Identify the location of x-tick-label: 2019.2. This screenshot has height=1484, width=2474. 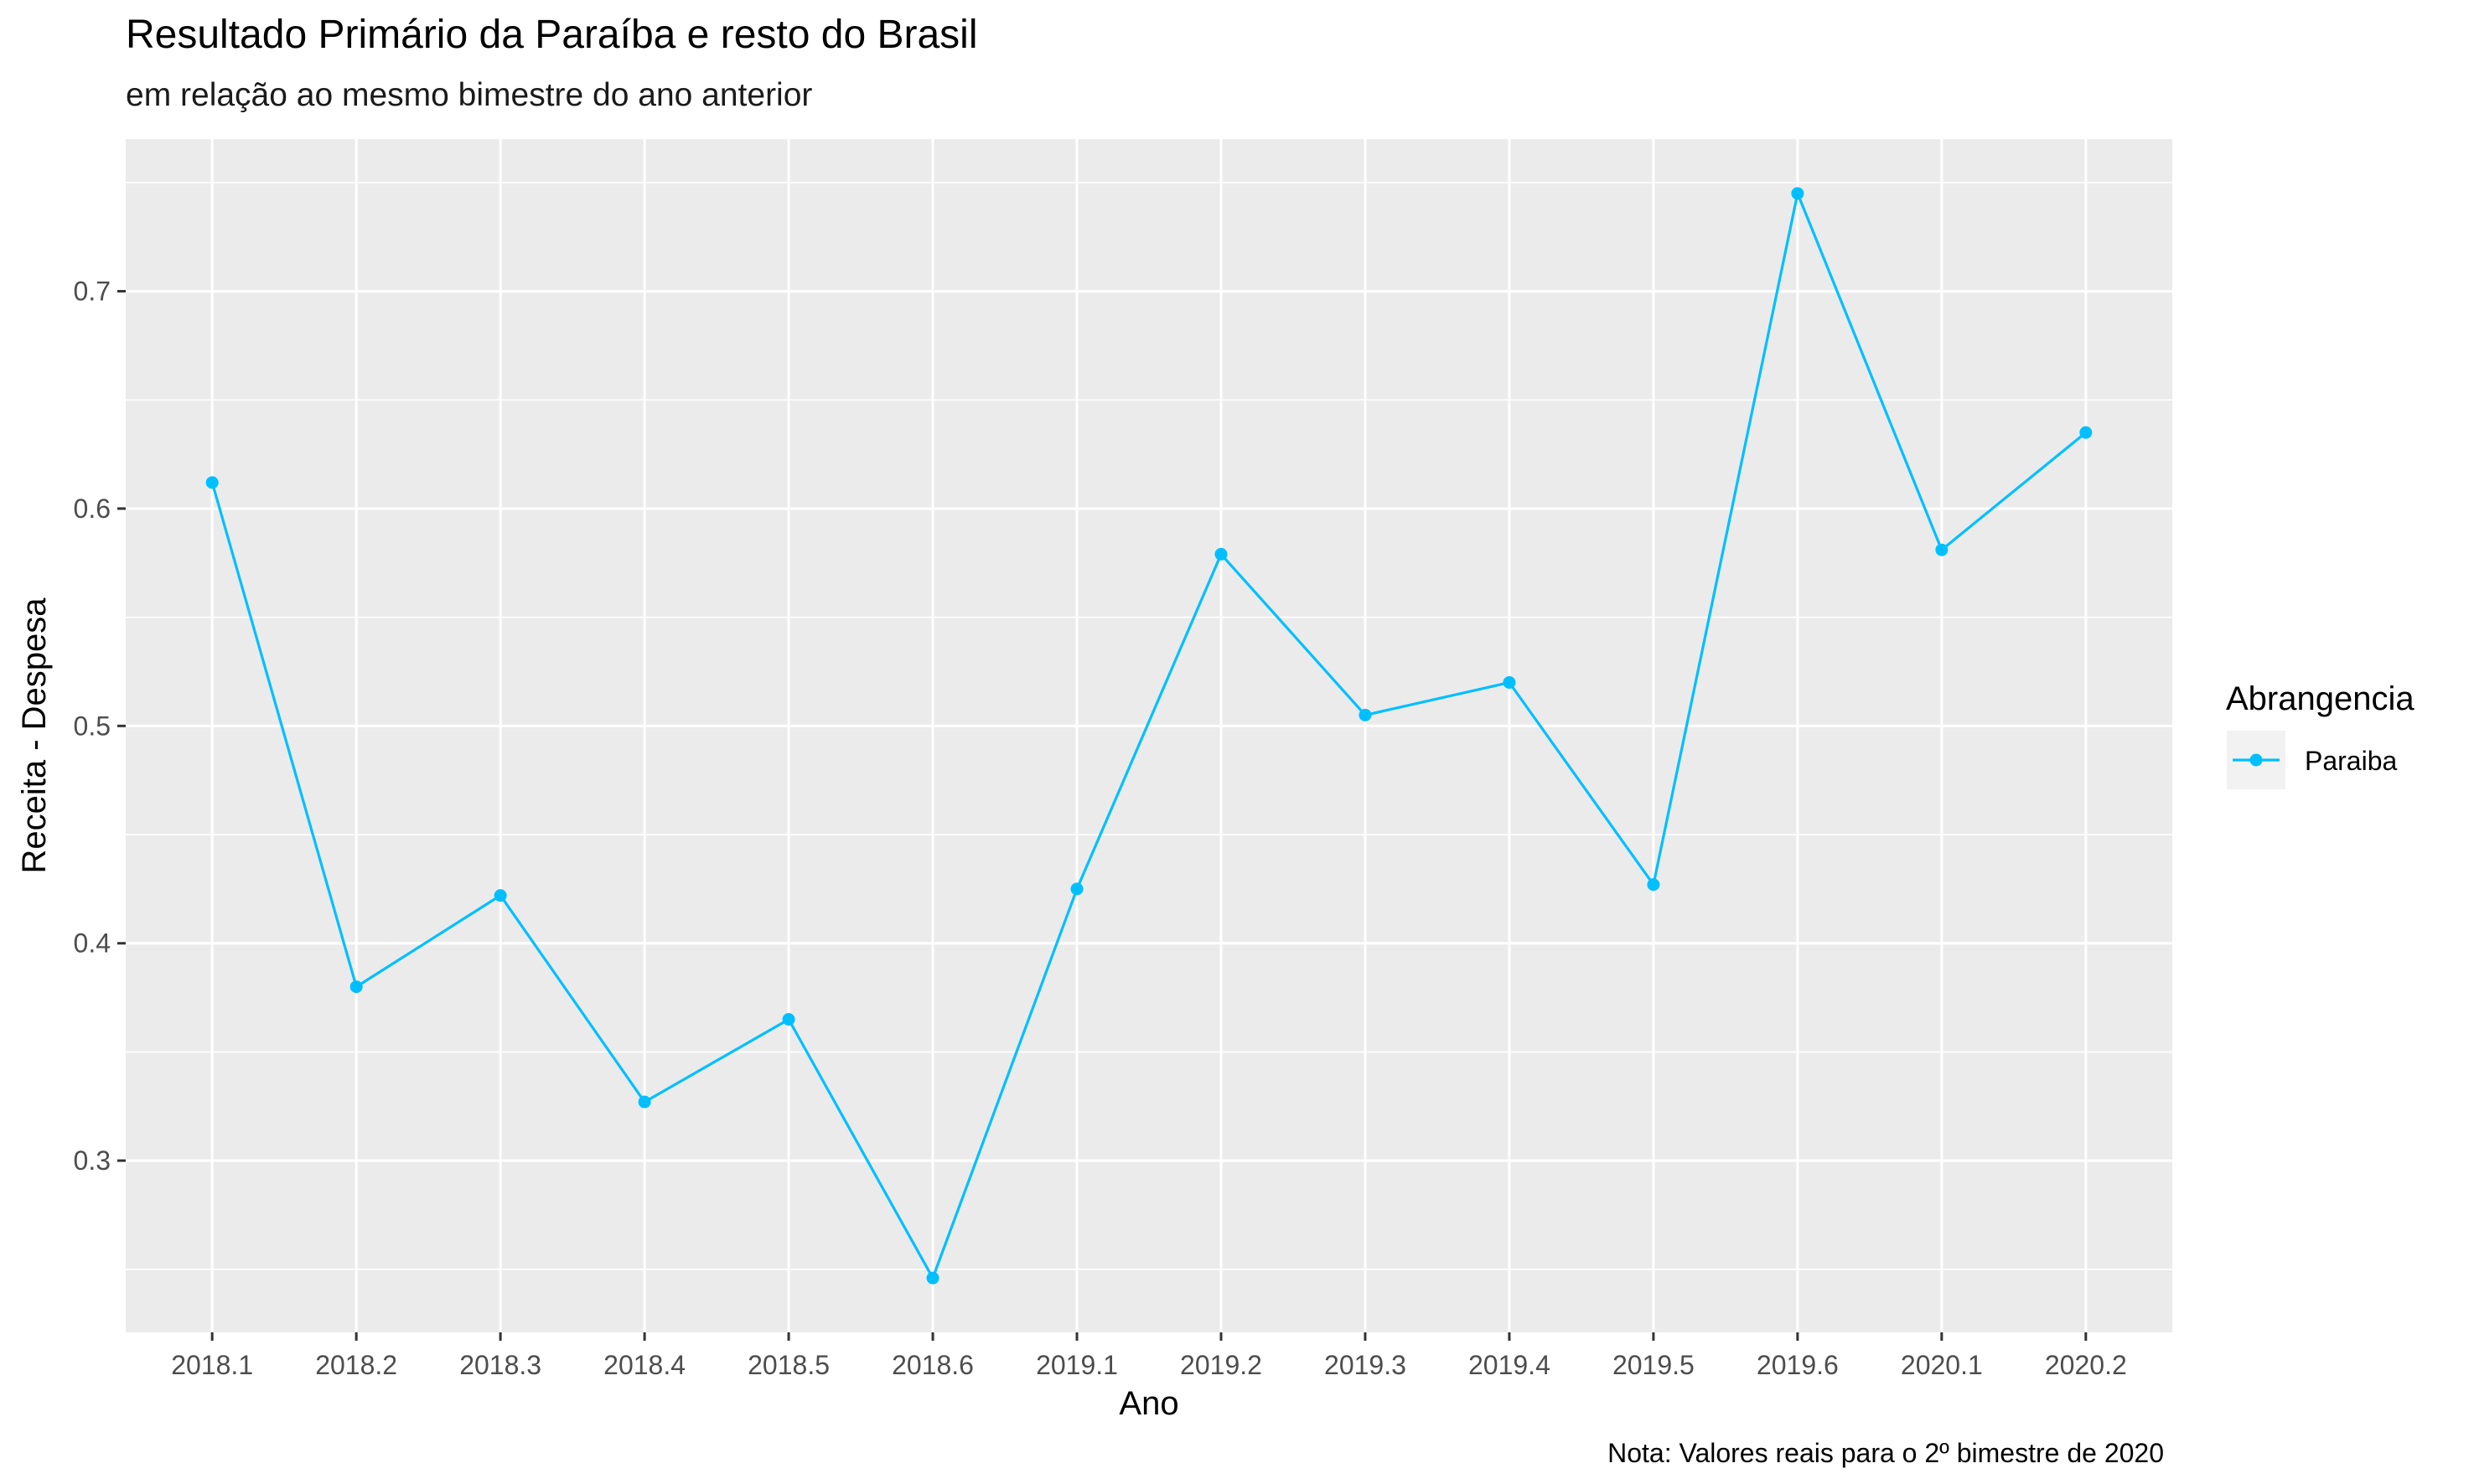
(1221, 1365).